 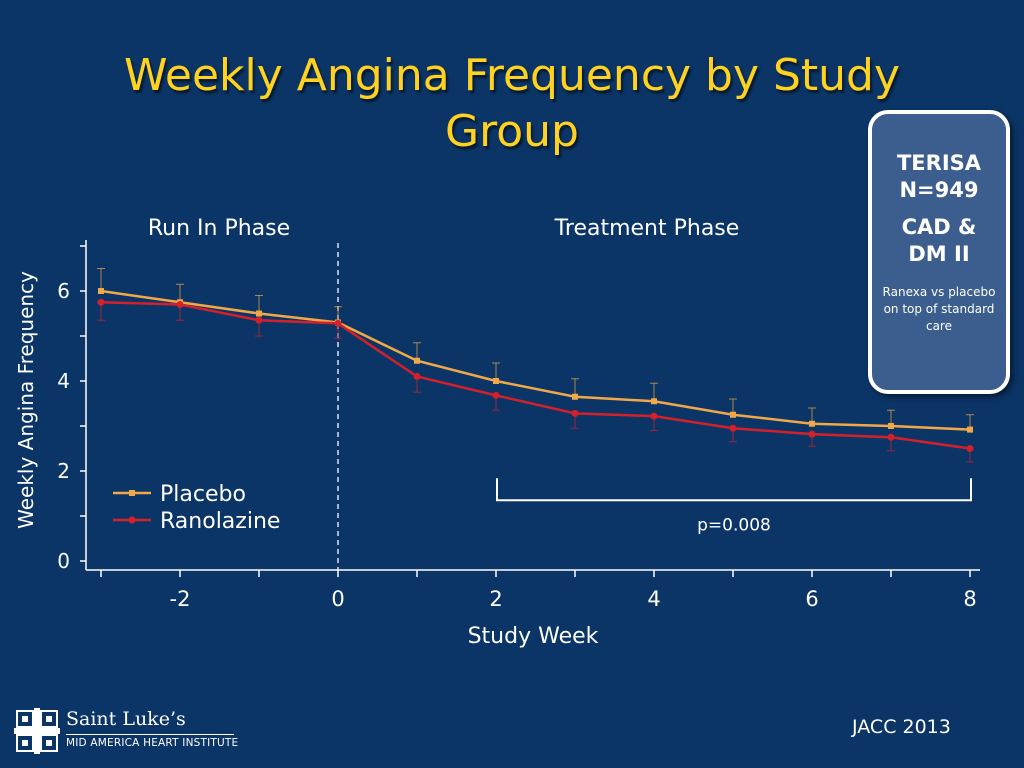 I want to click on legend-entry-placebo: Placebo, so click(x=179, y=494).